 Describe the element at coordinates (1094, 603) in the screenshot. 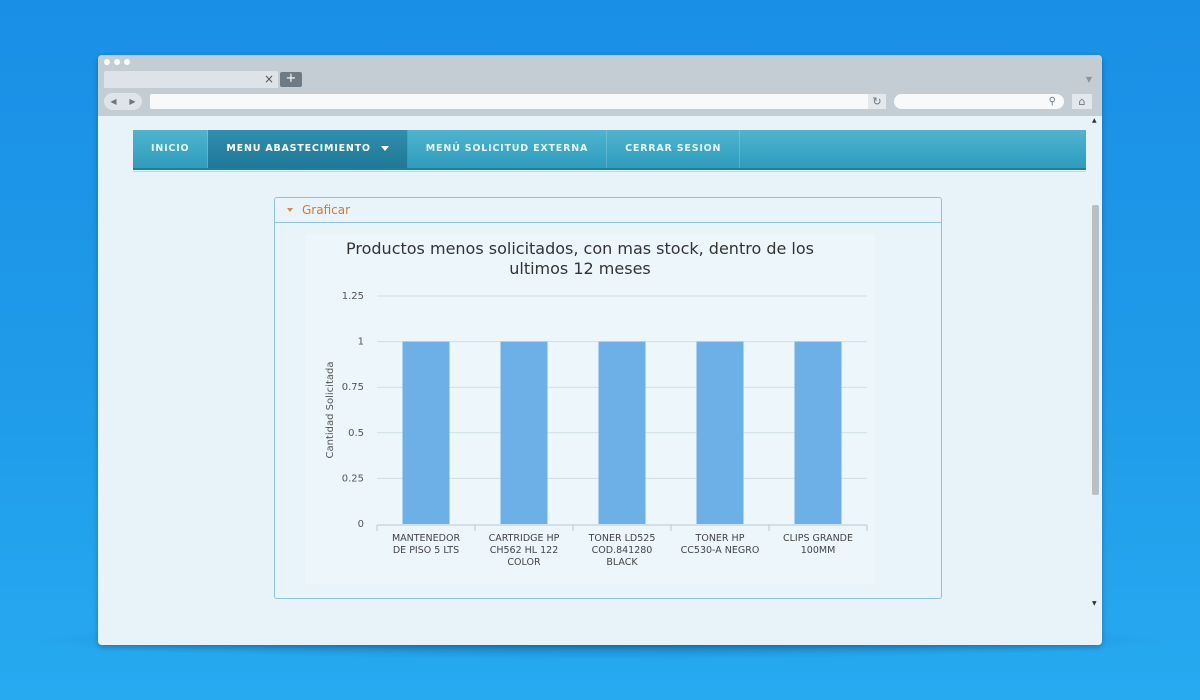

I see `scroll-down-icon: ▼` at that location.